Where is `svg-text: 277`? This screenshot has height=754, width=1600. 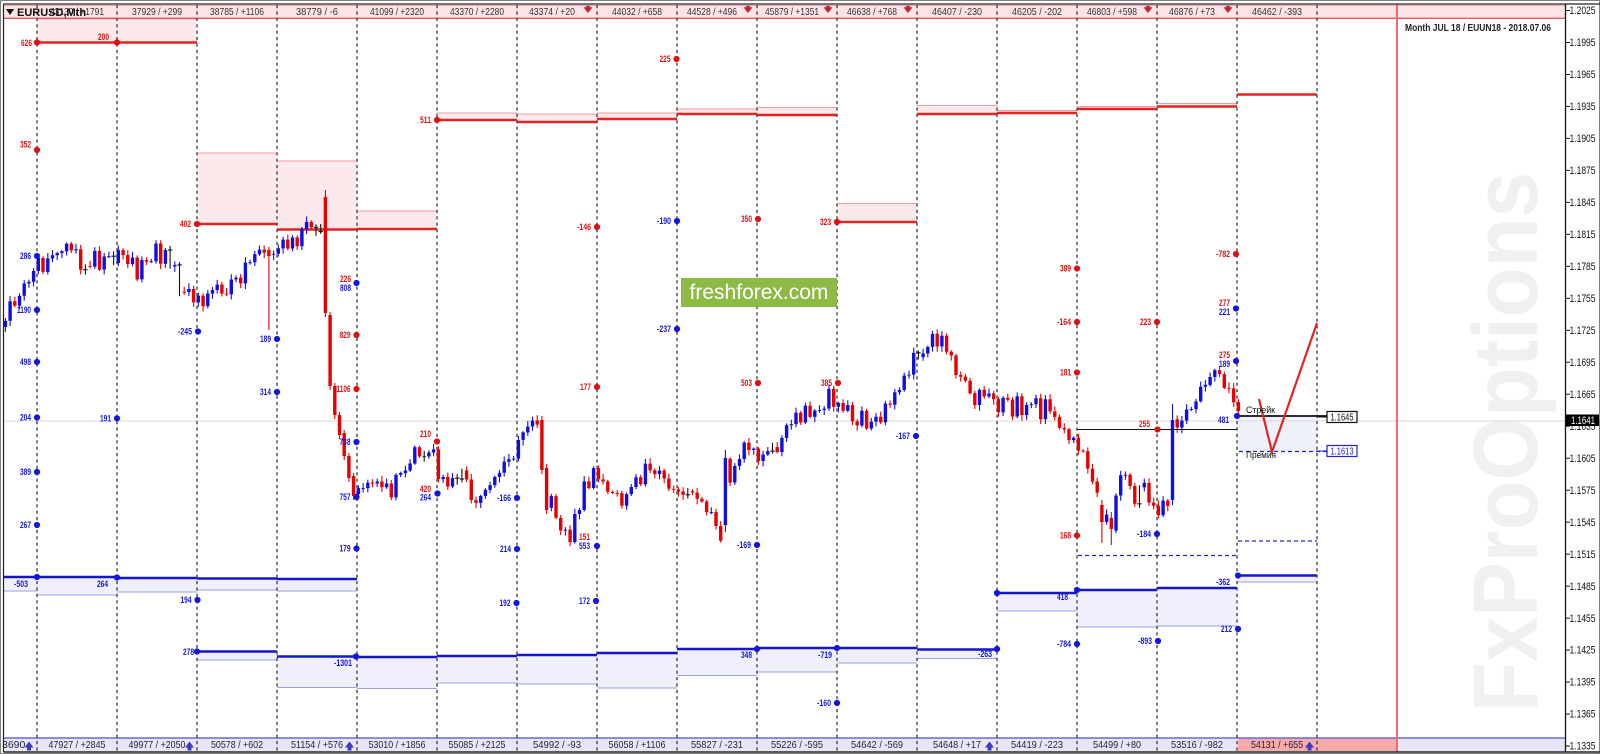
svg-text: 277 is located at coordinates (1224, 303).